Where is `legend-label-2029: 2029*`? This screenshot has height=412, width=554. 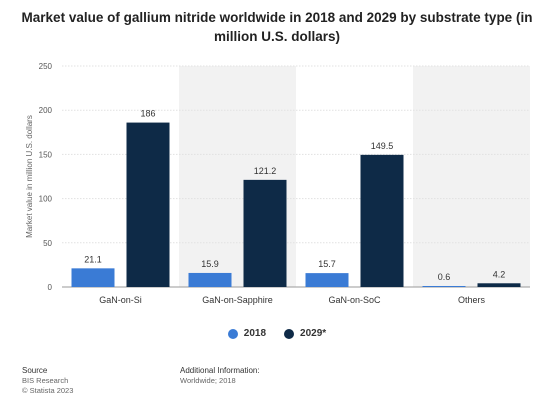
legend-label-2029: 2029* is located at coordinates (313, 333).